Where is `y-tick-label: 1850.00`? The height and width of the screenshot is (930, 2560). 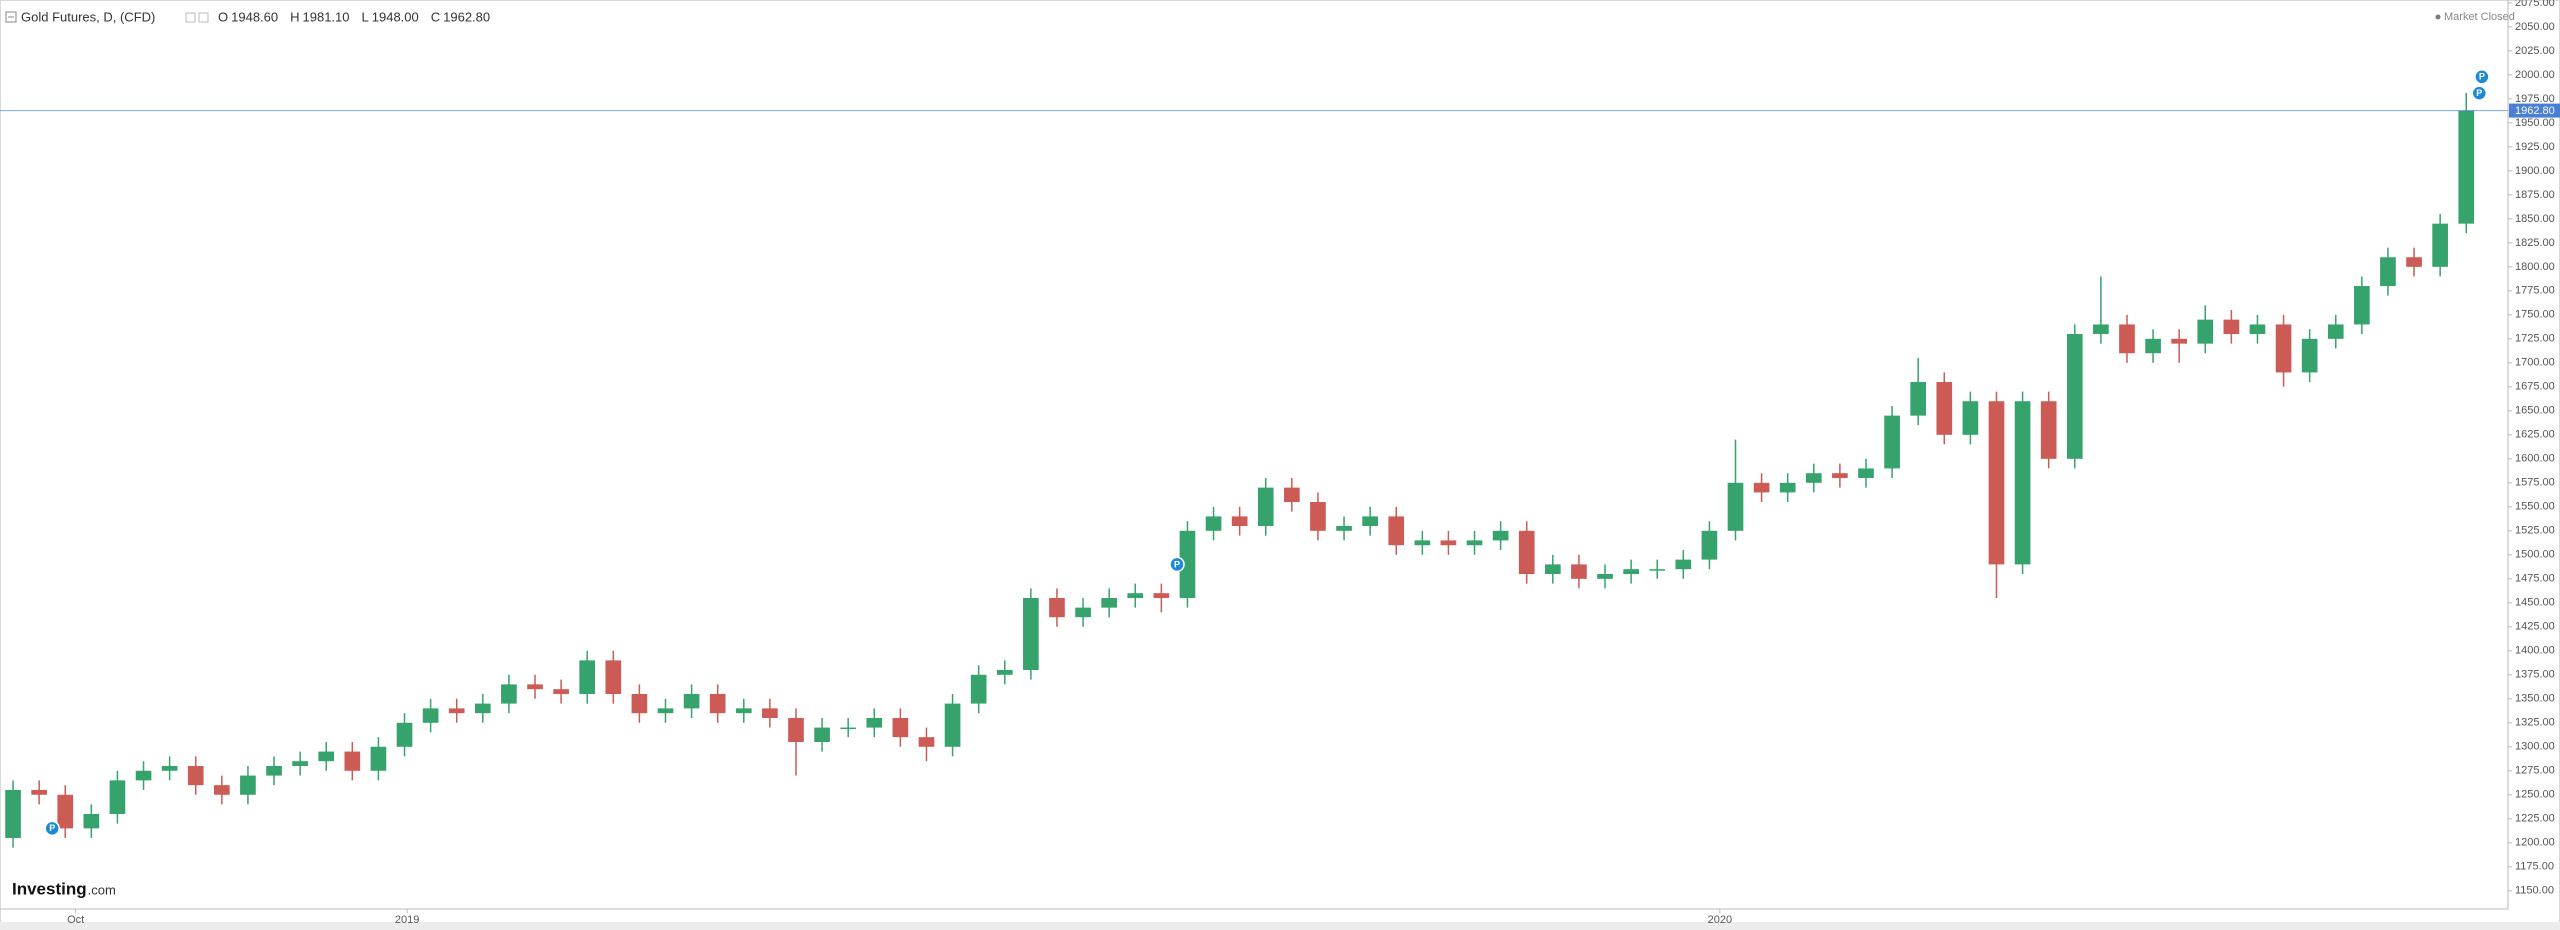
y-tick-label: 1850.00 is located at coordinates (2535, 219).